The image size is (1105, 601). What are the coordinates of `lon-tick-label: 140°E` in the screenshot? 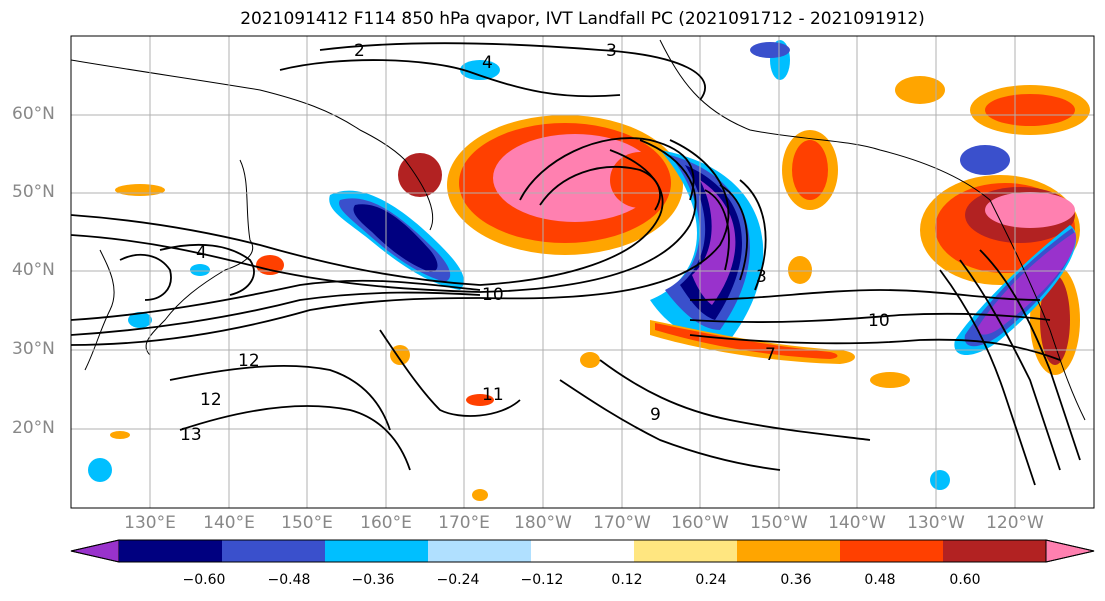 It's located at (229, 523).